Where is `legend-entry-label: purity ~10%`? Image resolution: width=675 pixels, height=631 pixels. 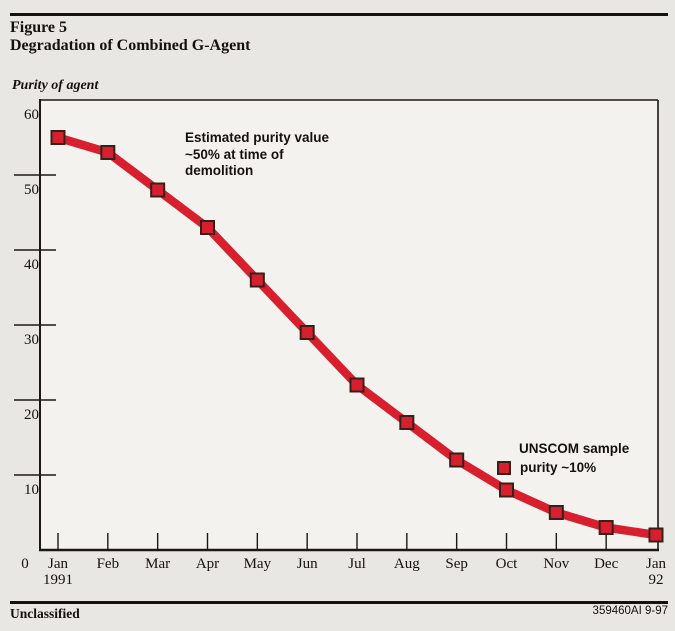 legend-entry-label: purity ~10% is located at coordinates (558, 467).